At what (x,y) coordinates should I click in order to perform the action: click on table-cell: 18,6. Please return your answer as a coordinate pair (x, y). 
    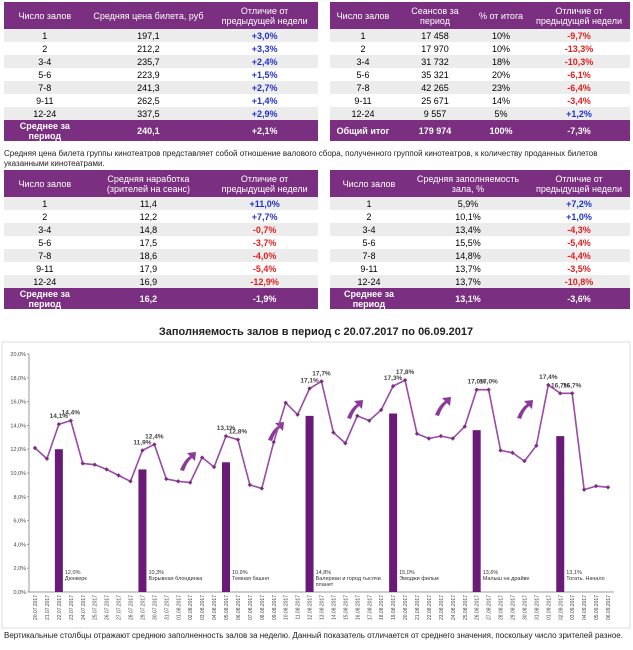
    Looking at the image, I should click on (148, 255).